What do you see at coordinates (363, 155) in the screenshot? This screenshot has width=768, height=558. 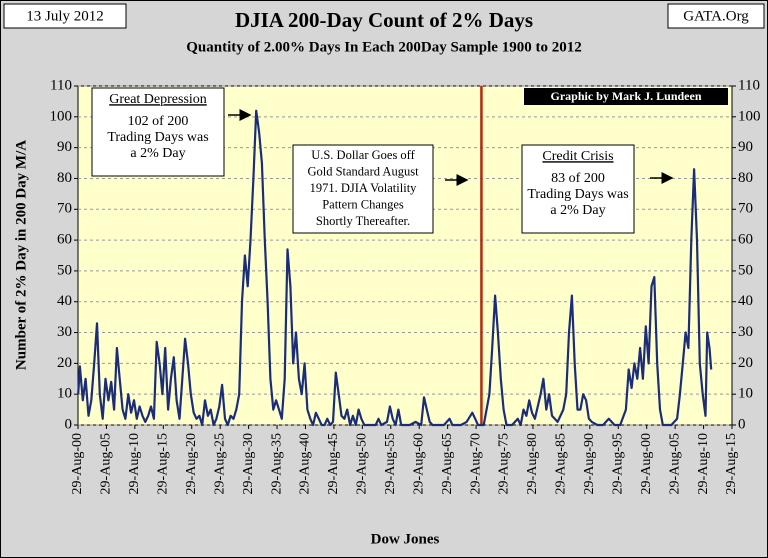 I see `annotation-text: U.S. Dollar Goes off` at bounding box center [363, 155].